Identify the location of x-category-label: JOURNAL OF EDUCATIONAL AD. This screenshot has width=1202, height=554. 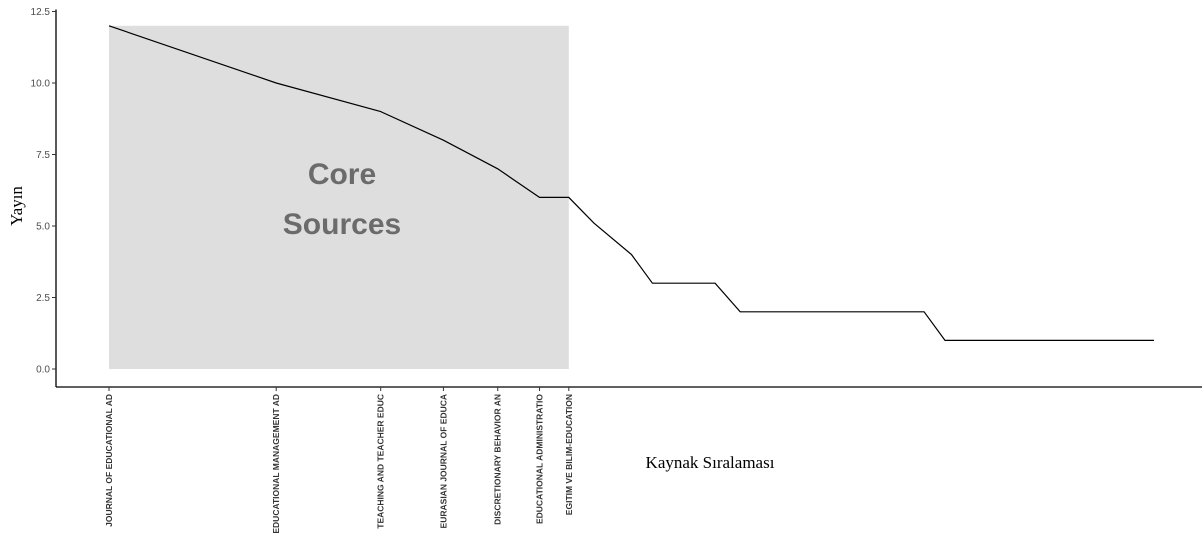
(109, 460).